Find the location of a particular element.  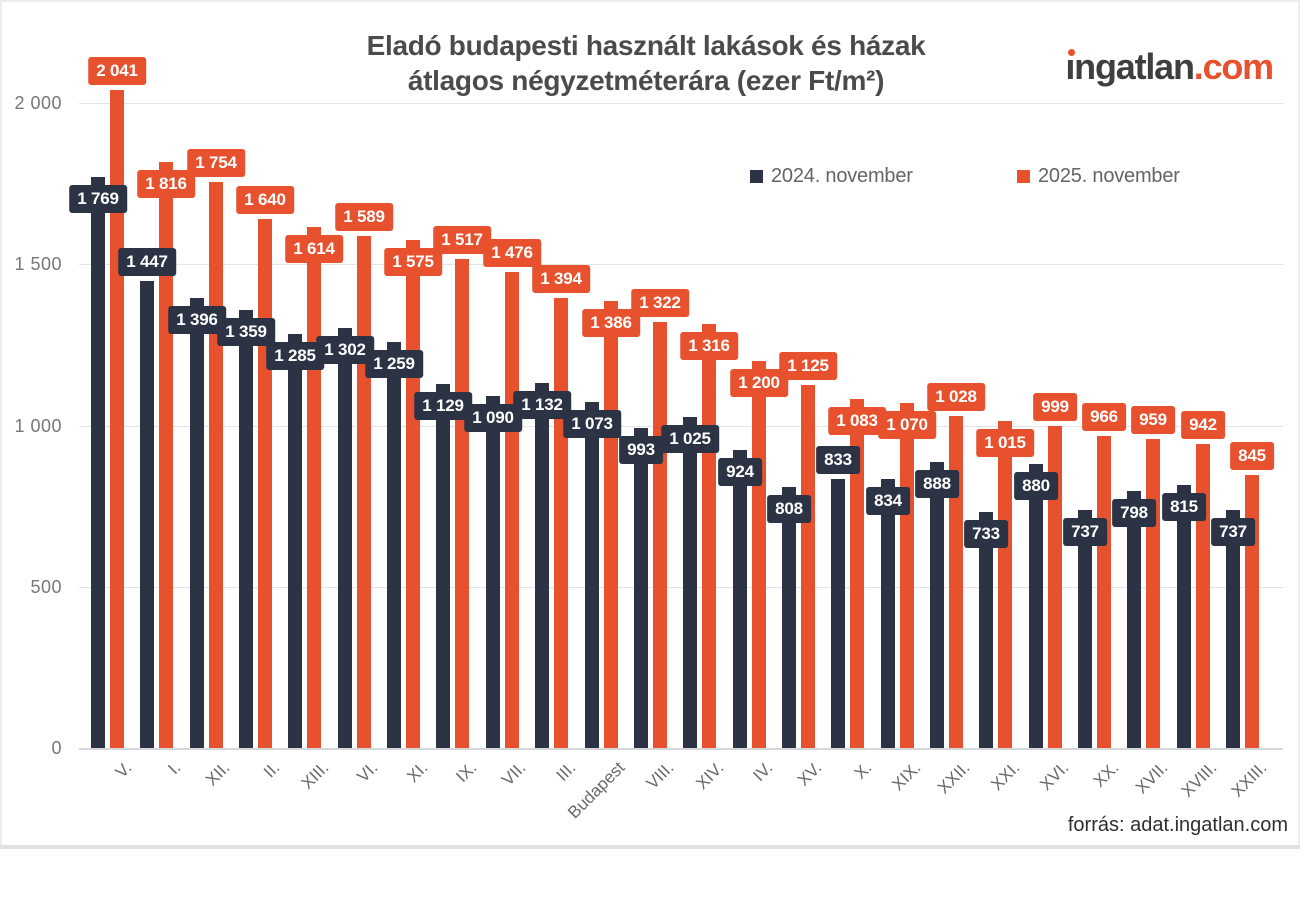

bar-2025-X is located at coordinates (857, 573).